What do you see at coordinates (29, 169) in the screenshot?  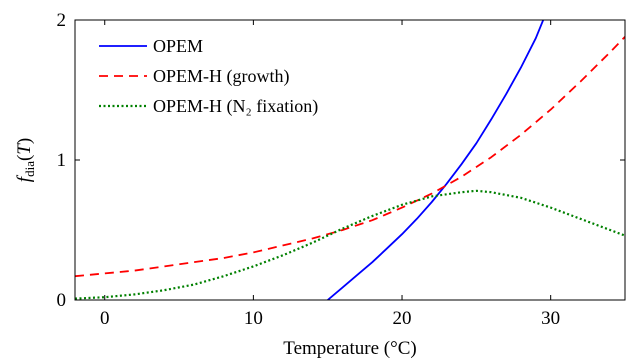 I see `y-axis-label-sub: dia` at bounding box center [29, 169].